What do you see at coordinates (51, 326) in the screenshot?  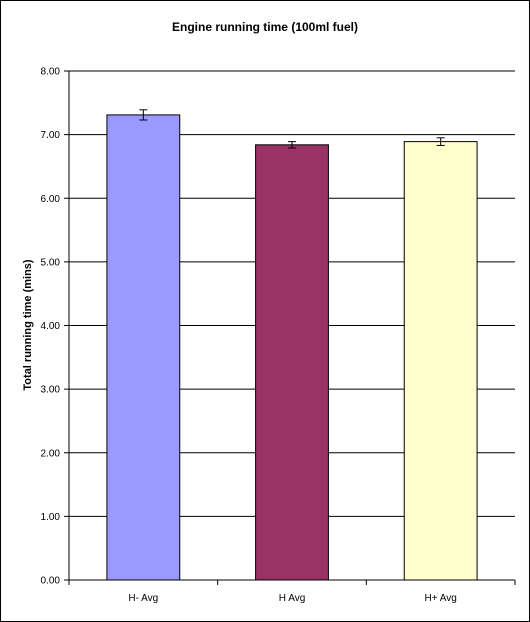 I see `y-tick-label: 4.00` at bounding box center [51, 326].